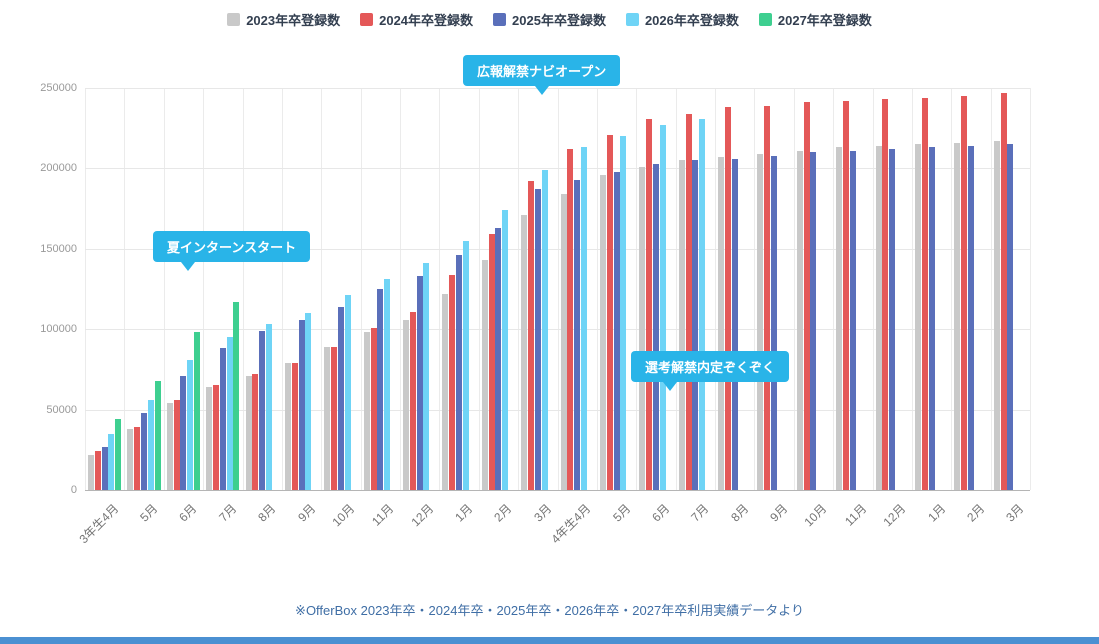  I want to click on x-axis-label: 10月, so click(343, 515).